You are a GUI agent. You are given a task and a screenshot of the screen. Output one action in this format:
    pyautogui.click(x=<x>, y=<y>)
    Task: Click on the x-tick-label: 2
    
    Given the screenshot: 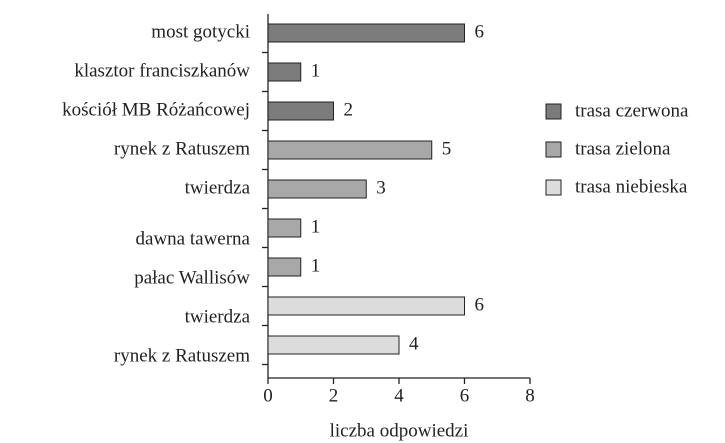 What is the action you would take?
    pyautogui.click(x=334, y=395)
    